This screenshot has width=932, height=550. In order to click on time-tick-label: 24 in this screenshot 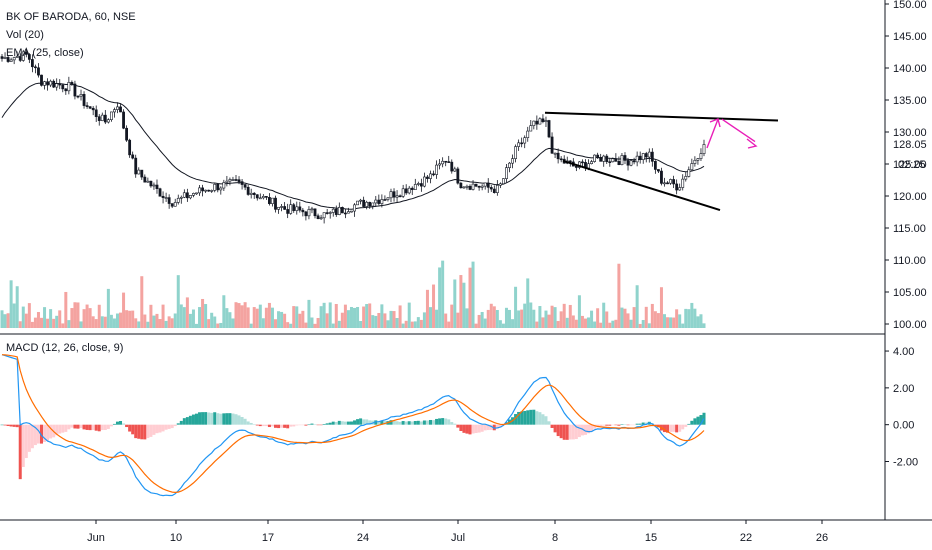, I will do `click(363, 538)`.